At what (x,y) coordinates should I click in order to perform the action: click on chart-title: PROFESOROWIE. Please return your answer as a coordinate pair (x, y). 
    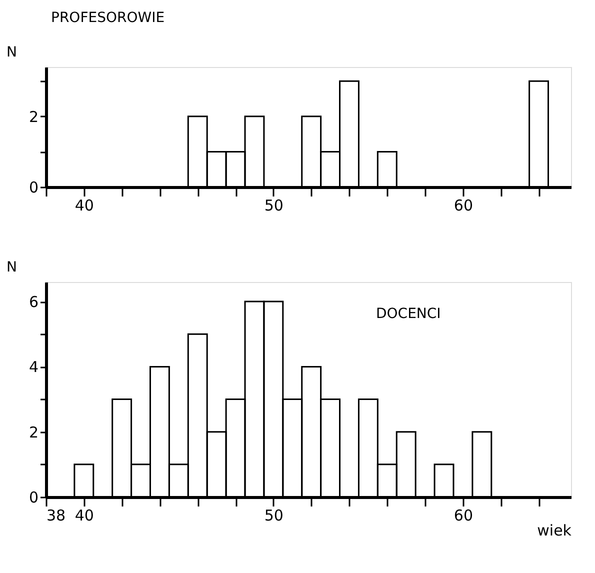
    Looking at the image, I should click on (108, 18).